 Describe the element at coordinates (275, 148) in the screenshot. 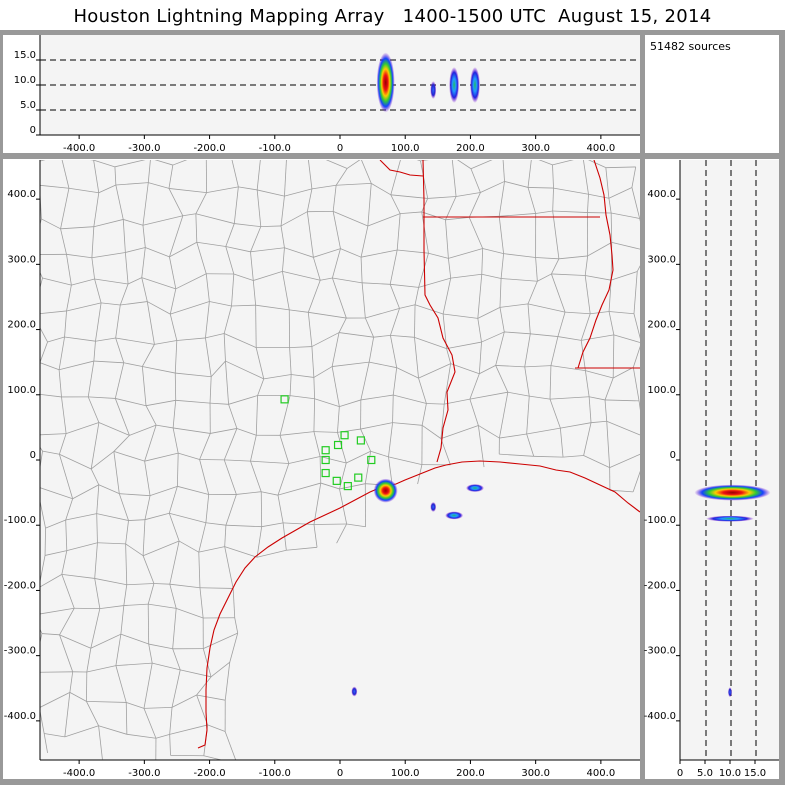

I see `top-x-tick-label: -100.0` at that location.